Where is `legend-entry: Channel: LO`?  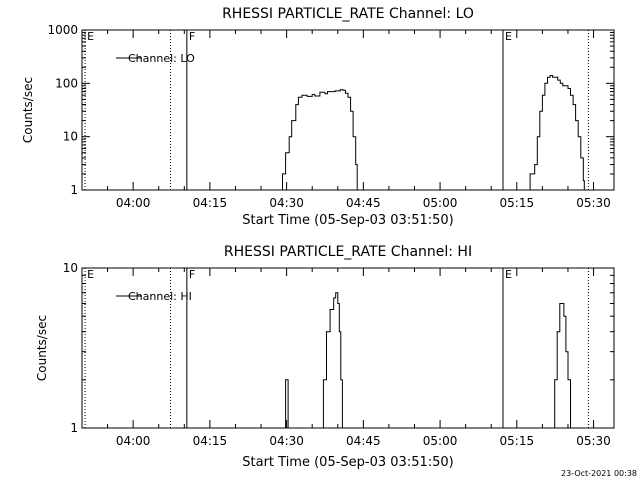 legend-entry: Channel: LO is located at coordinates (161, 58).